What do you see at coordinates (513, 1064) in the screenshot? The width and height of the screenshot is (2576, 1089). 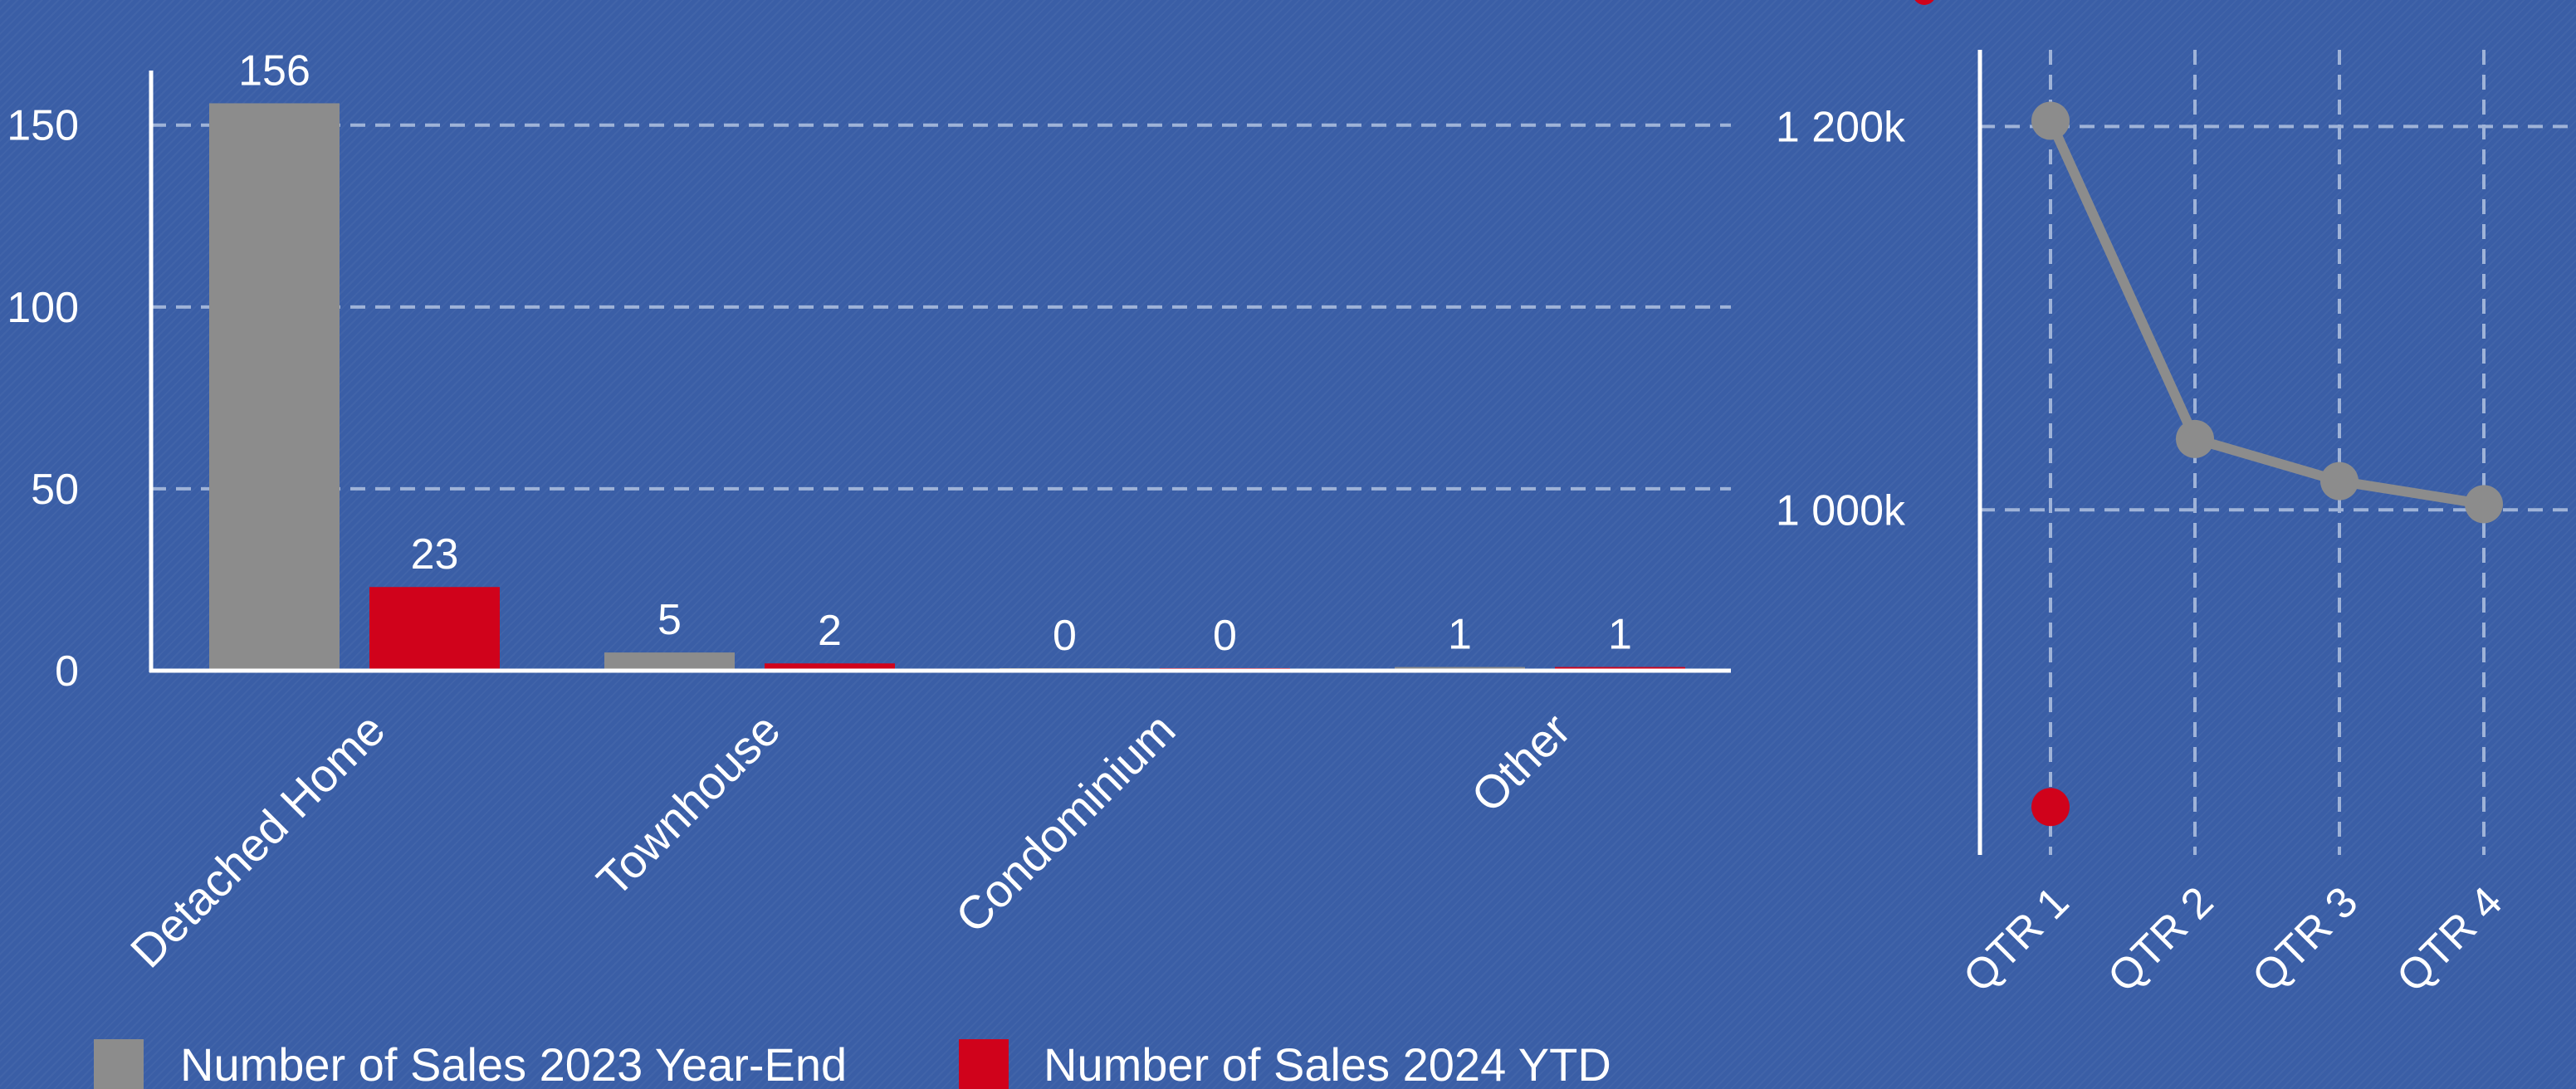 I see `legend-label-2023: Number of Sales 2023 Year-End` at bounding box center [513, 1064].